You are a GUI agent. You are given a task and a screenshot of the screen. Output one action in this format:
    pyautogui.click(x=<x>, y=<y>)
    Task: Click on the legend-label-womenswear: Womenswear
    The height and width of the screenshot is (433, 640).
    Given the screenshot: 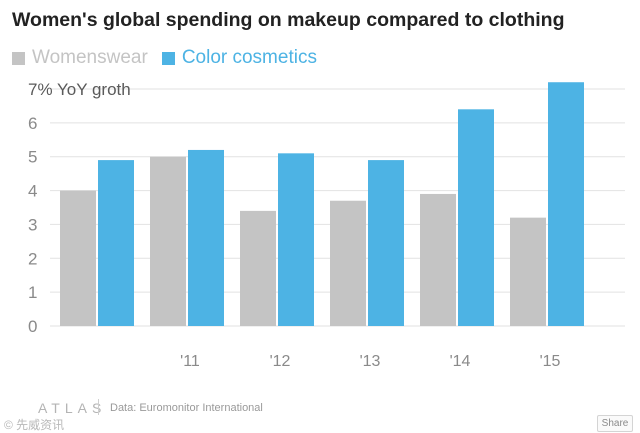 What is the action you would take?
    pyautogui.click(x=90, y=57)
    